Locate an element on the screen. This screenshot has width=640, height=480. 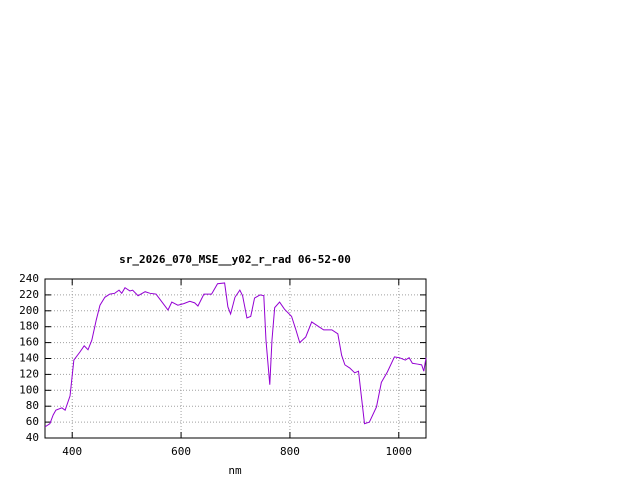
y-tick-label: 100 is located at coordinates (29, 389).